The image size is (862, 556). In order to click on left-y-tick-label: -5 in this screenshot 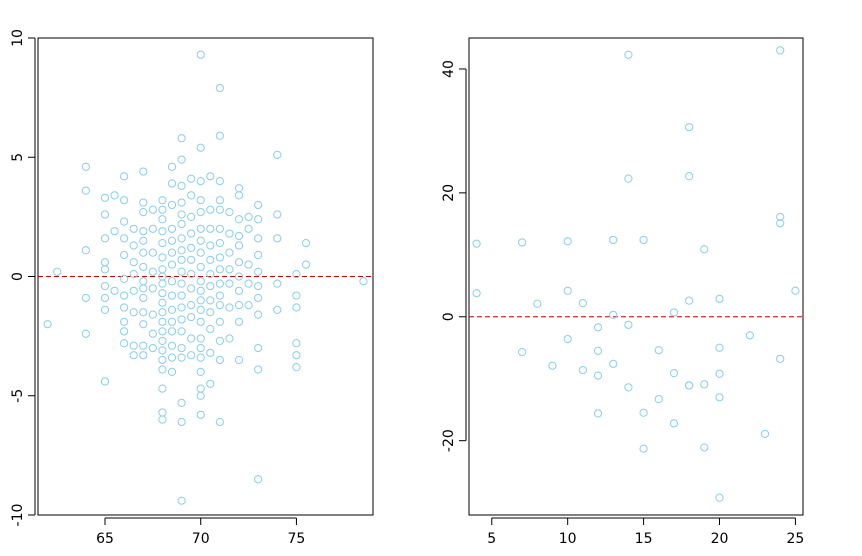, I will do `click(18, 396)`.